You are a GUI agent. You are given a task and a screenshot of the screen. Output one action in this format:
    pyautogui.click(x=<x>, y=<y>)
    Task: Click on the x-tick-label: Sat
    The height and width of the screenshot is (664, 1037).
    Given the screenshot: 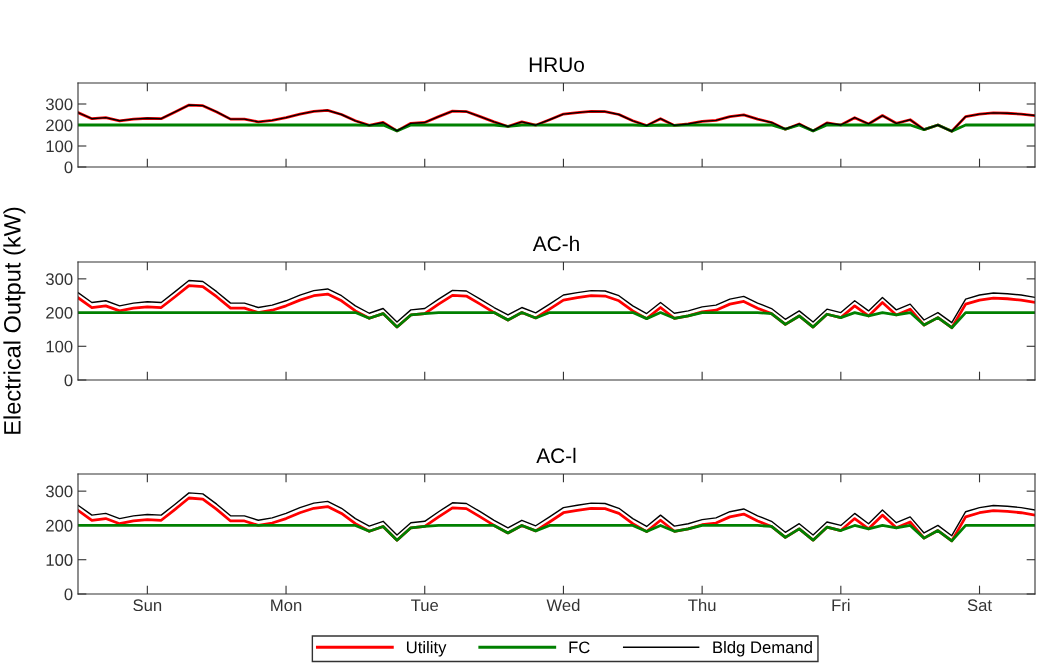 What is the action you would take?
    pyautogui.click(x=979, y=605)
    